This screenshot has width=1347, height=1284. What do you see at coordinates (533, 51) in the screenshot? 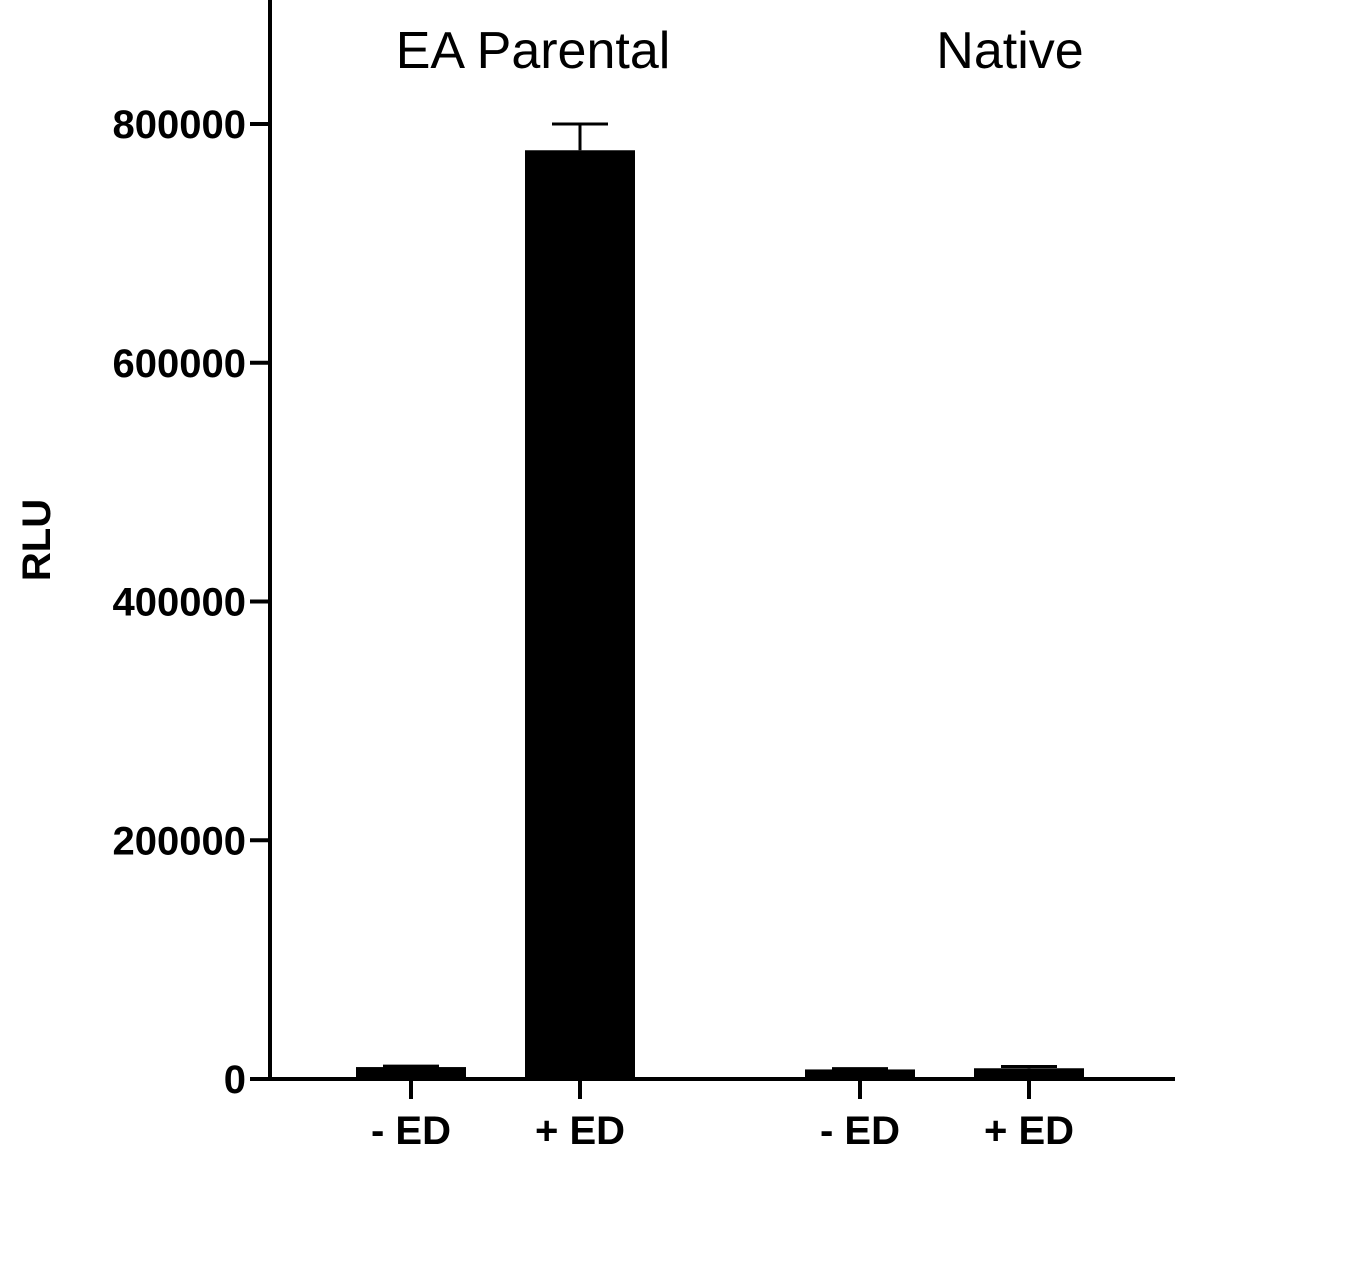
I see `group-label: EA Parental` at bounding box center [533, 51].